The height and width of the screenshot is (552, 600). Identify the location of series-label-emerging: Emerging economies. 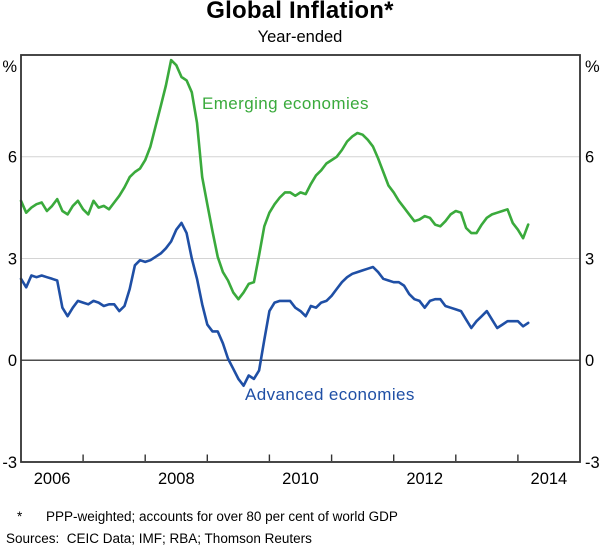
(285, 103).